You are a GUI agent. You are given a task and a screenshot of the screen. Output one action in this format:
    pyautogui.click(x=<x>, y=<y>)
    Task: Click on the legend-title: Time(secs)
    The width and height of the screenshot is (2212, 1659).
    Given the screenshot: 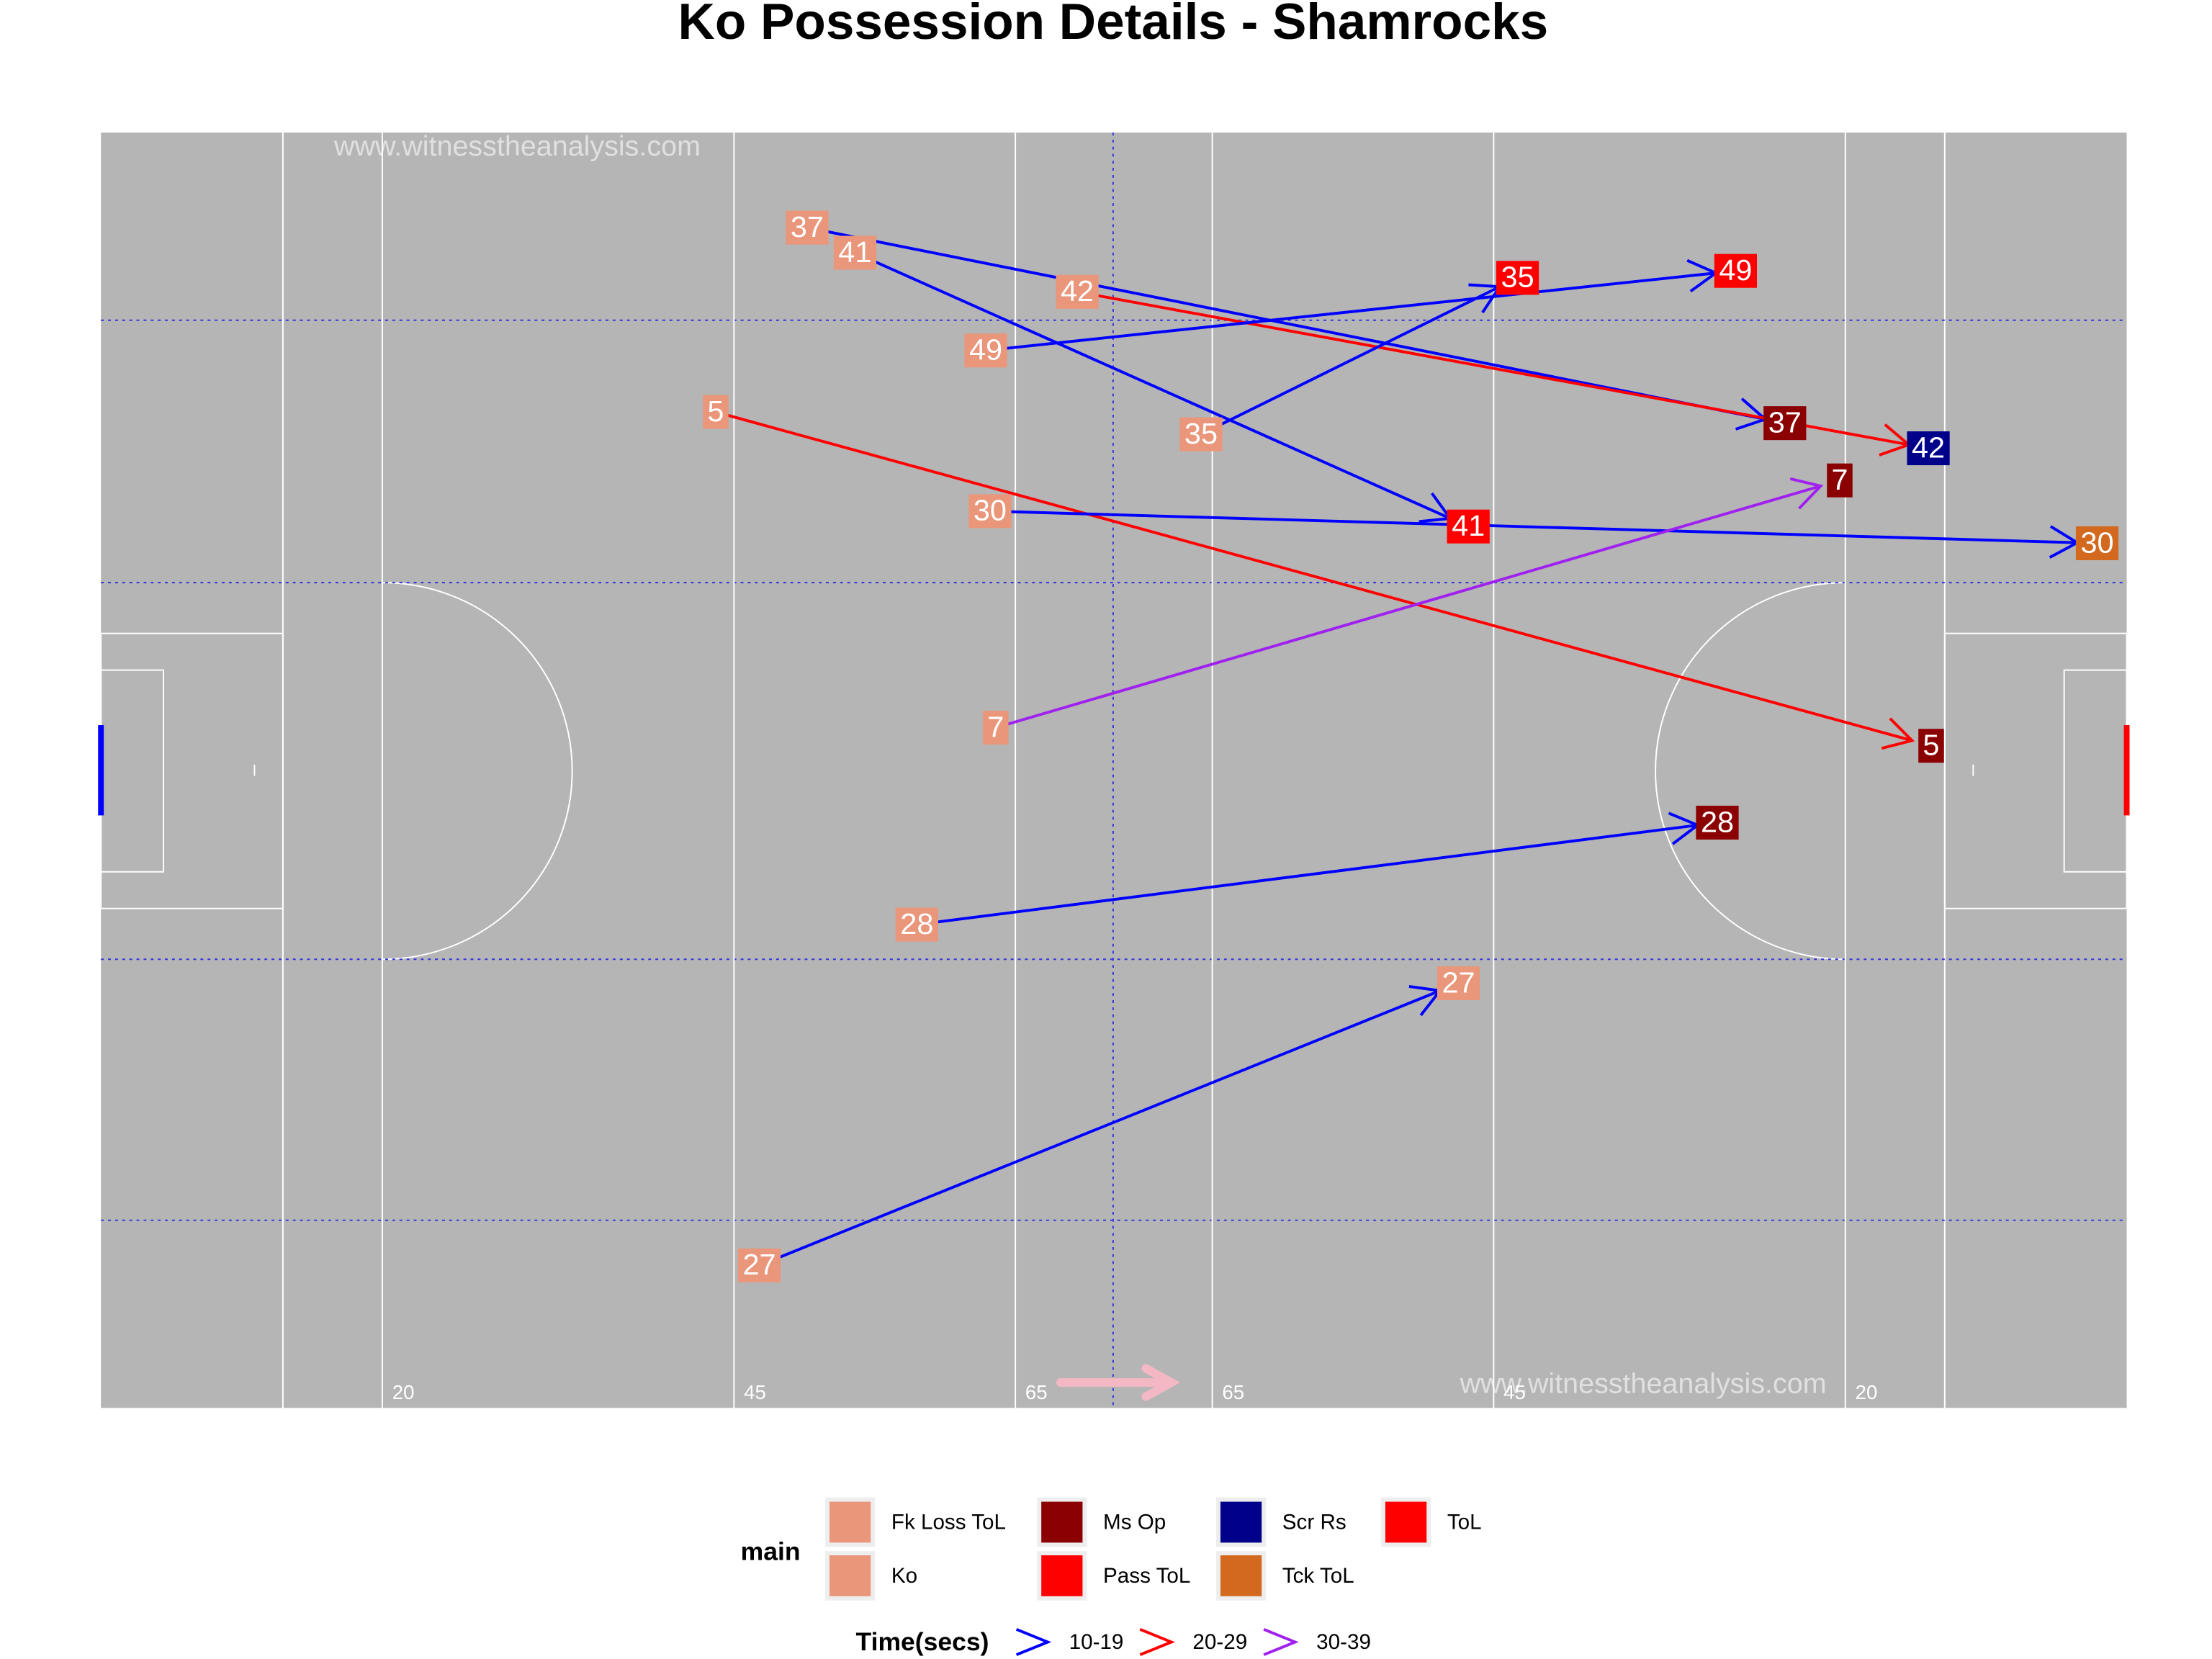 What is the action you would take?
    pyautogui.click(x=922, y=1642)
    